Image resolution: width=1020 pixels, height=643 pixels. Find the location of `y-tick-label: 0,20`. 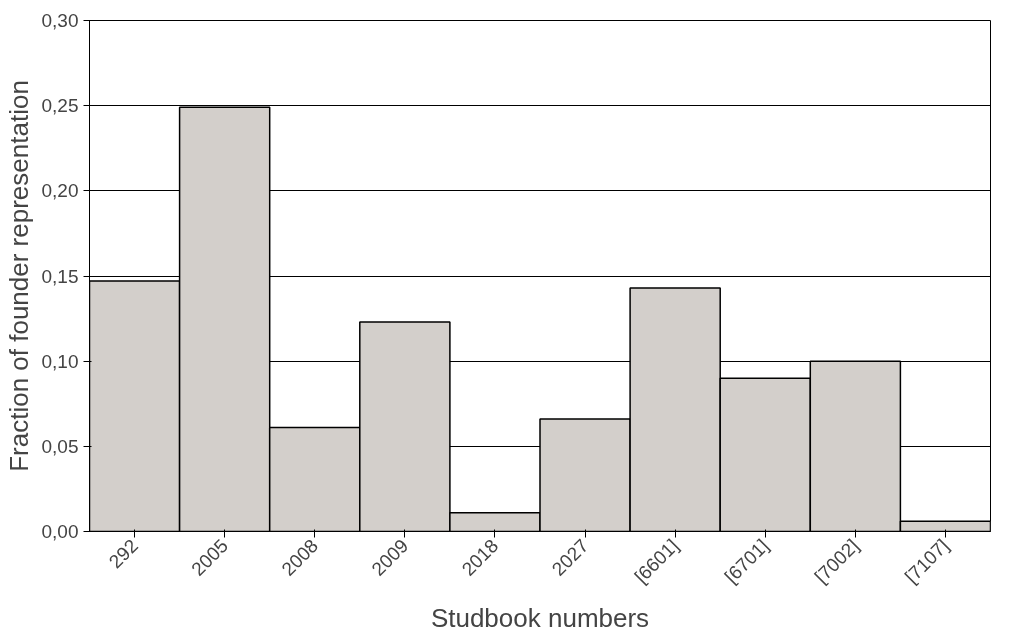

y-tick-label: 0,20 is located at coordinates (60, 191).